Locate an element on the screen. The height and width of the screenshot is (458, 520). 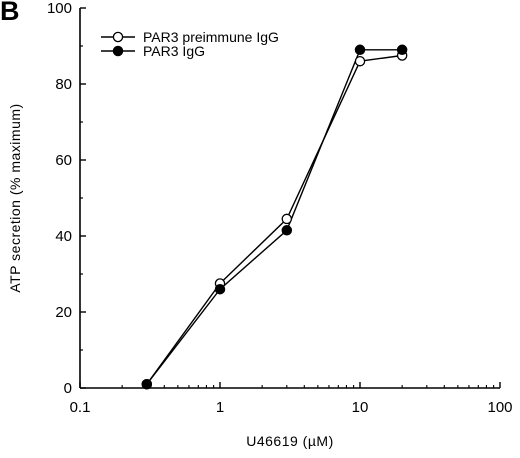
x-tick-label: 0.1 is located at coordinates (80, 407).